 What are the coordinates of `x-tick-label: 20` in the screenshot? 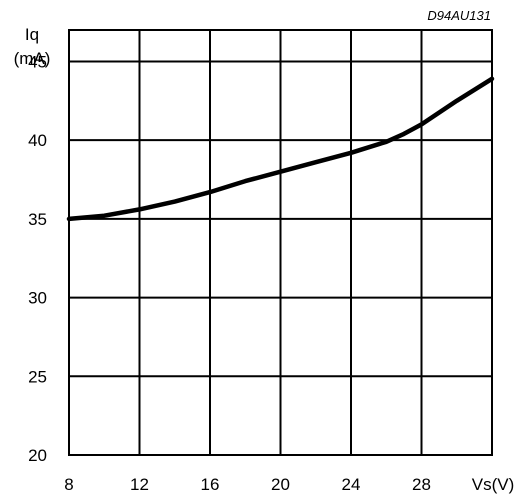 It's located at (280, 484).